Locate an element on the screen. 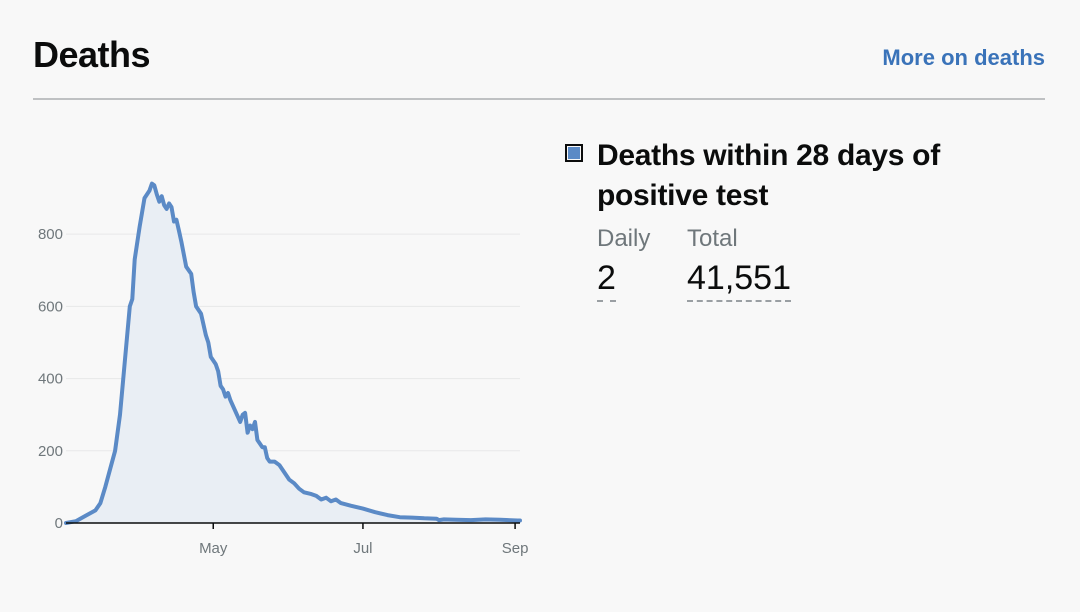 Image resolution: width=1080 pixels, height=612 pixels. total-metric: Total 41,551 is located at coordinates (739, 263).